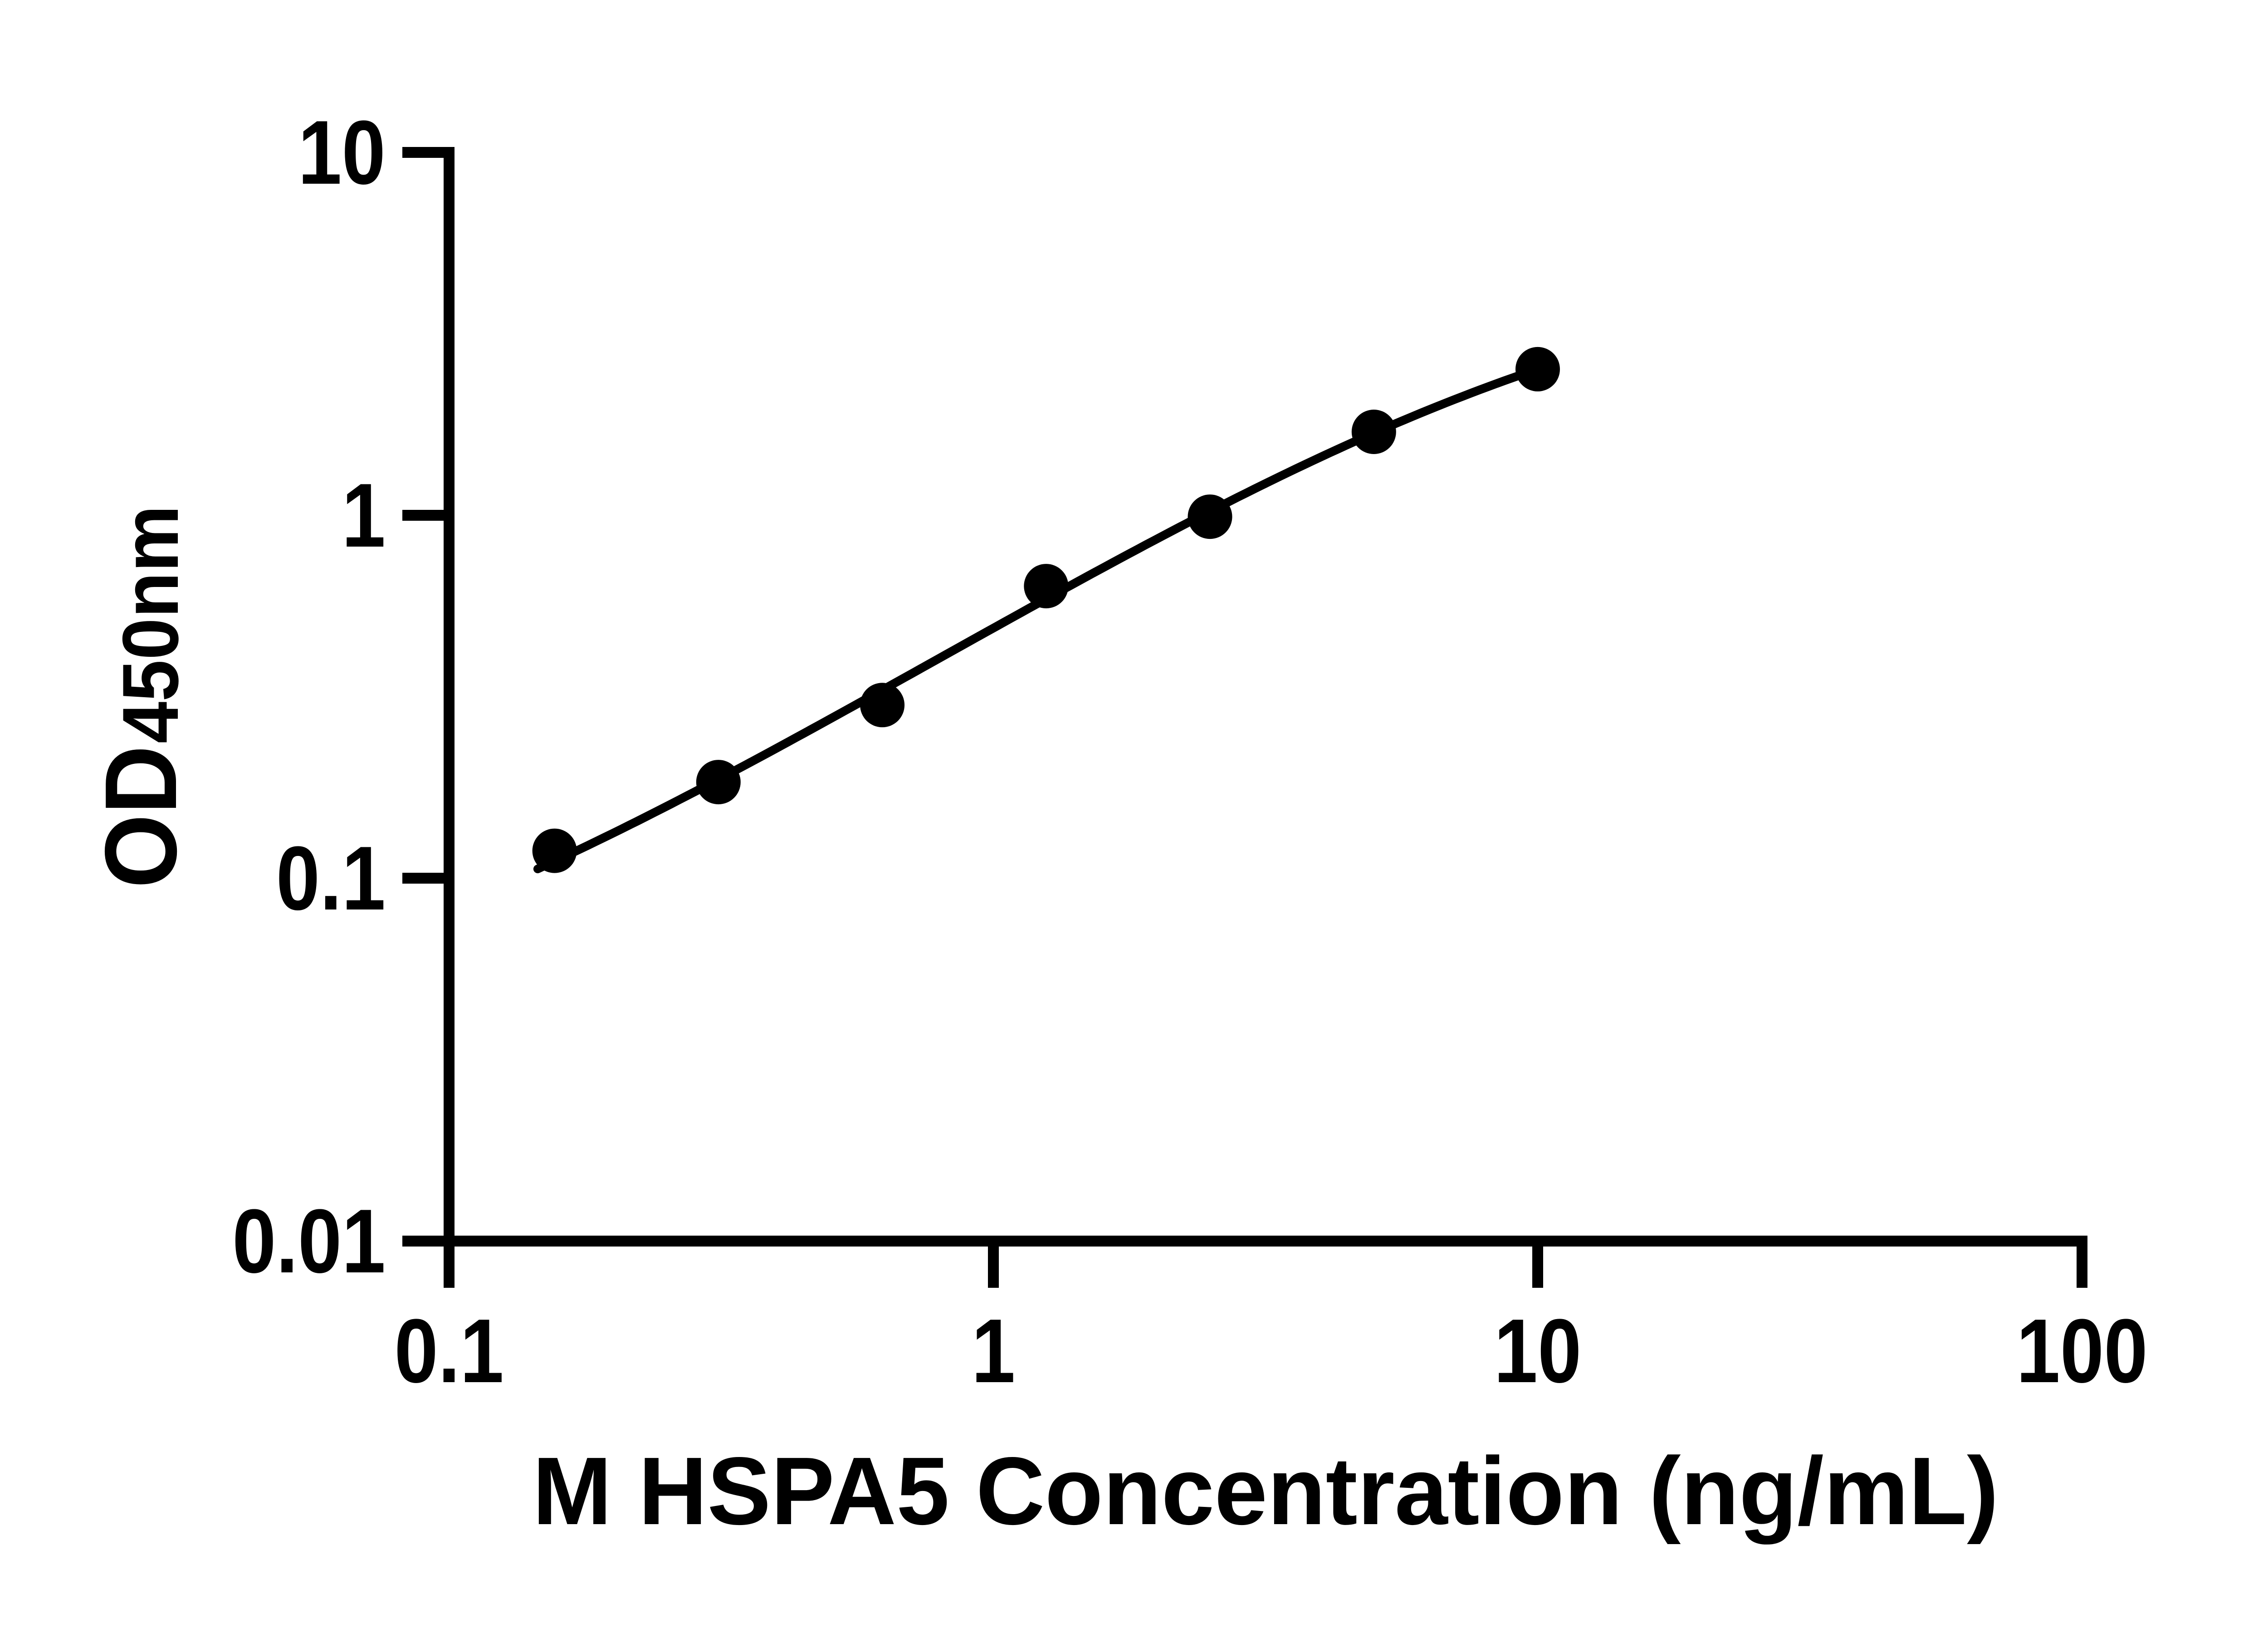 This screenshot has height=1633, width=2268. I want to click on x-axis-ticks-group: 0.1 1 10 100, so click(1271, 1324).